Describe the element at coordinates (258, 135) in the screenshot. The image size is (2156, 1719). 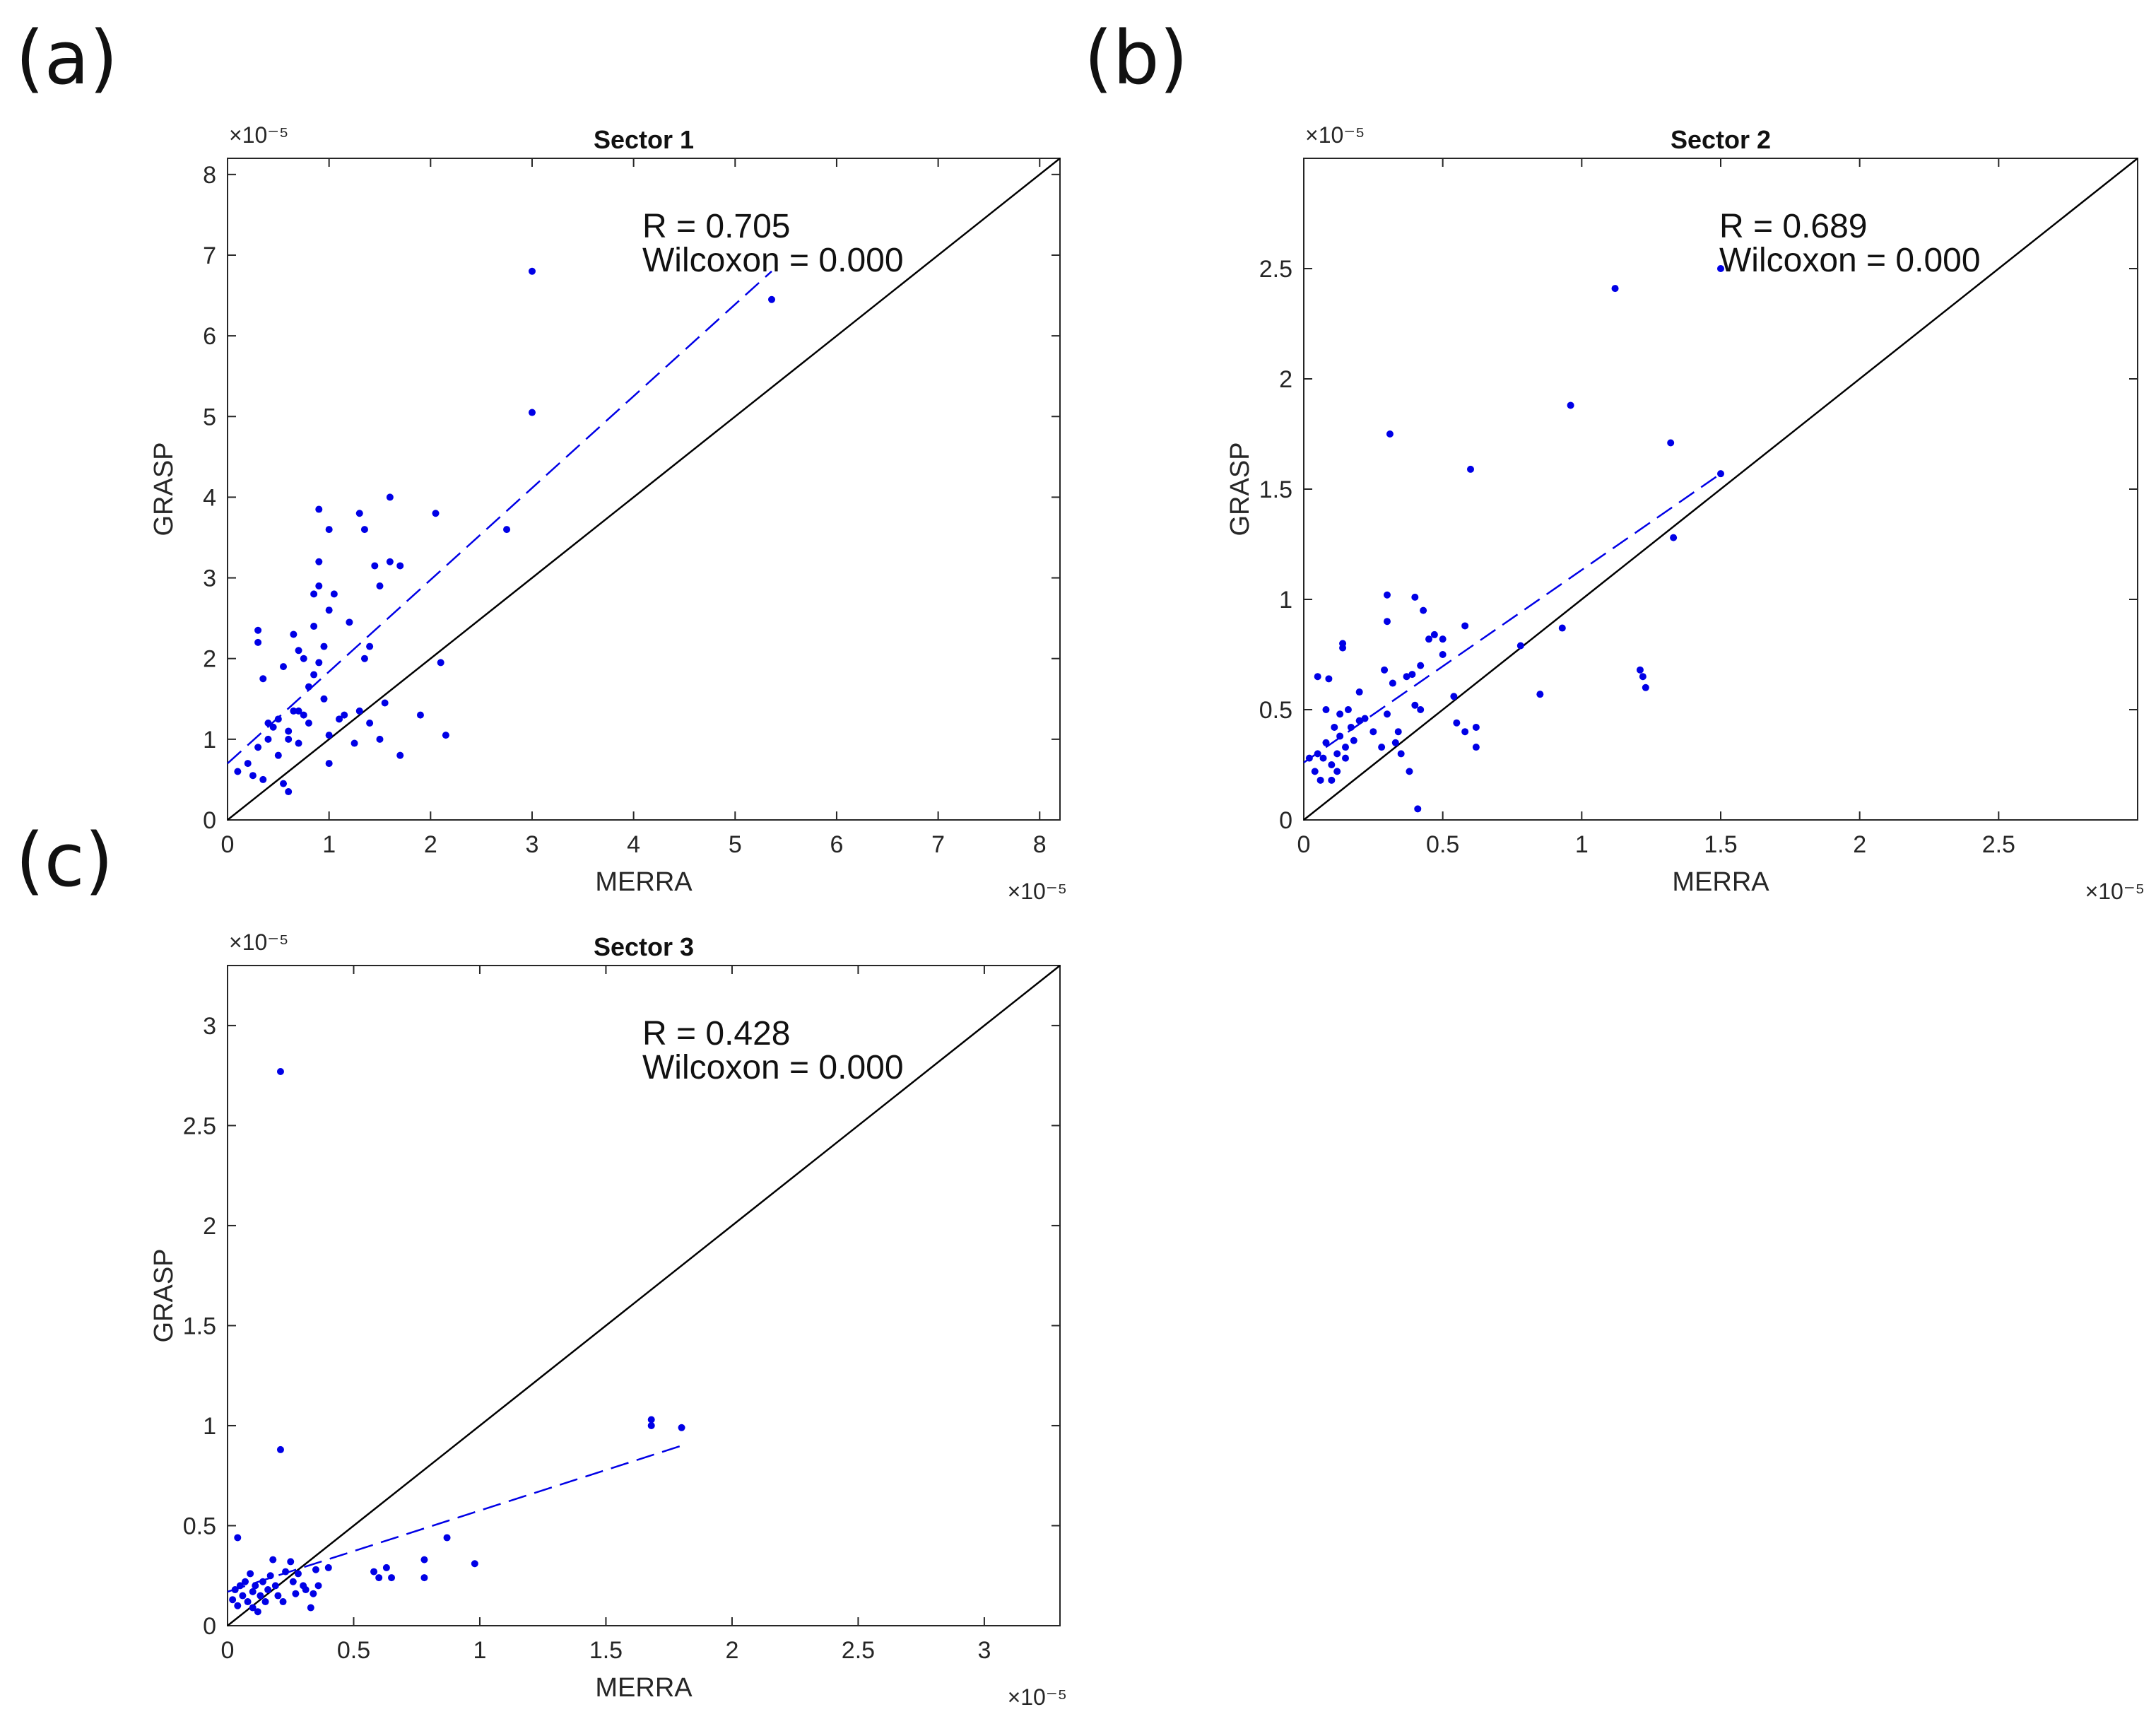
I see `y-exponent-label: ×10⁻⁵` at that location.